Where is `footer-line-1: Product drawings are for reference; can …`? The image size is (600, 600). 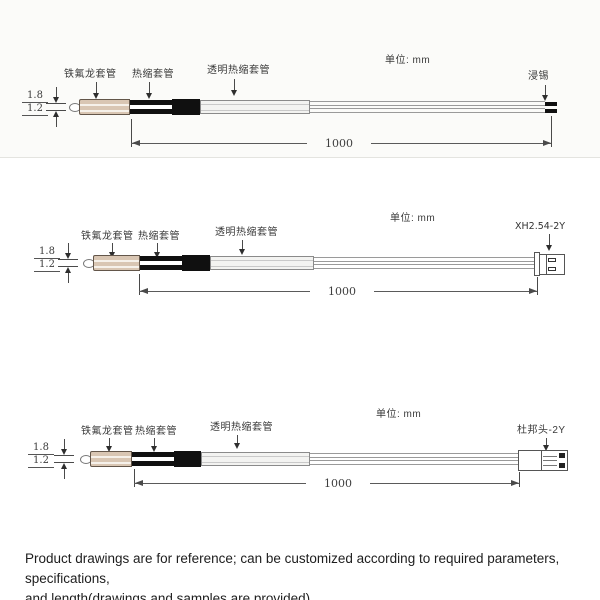
footer-line-1: Product drawings are for reference; can … is located at coordinates (292, 568).